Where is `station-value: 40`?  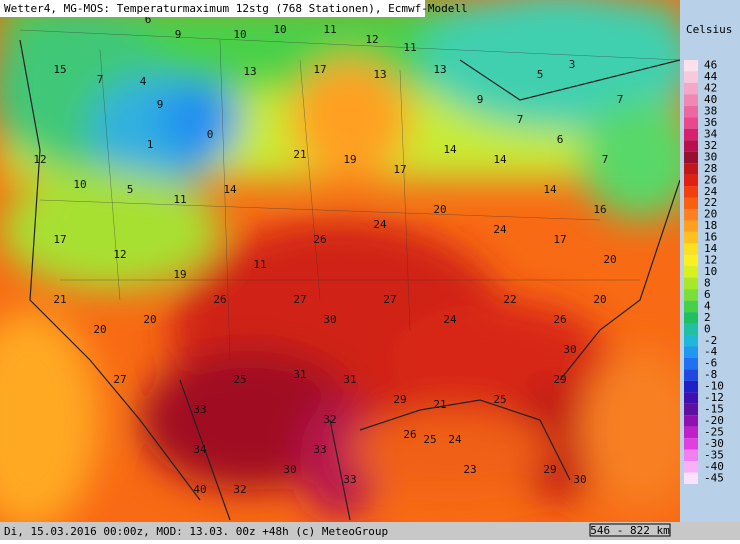 station-value: 40 is located at coordinates (199, 489).